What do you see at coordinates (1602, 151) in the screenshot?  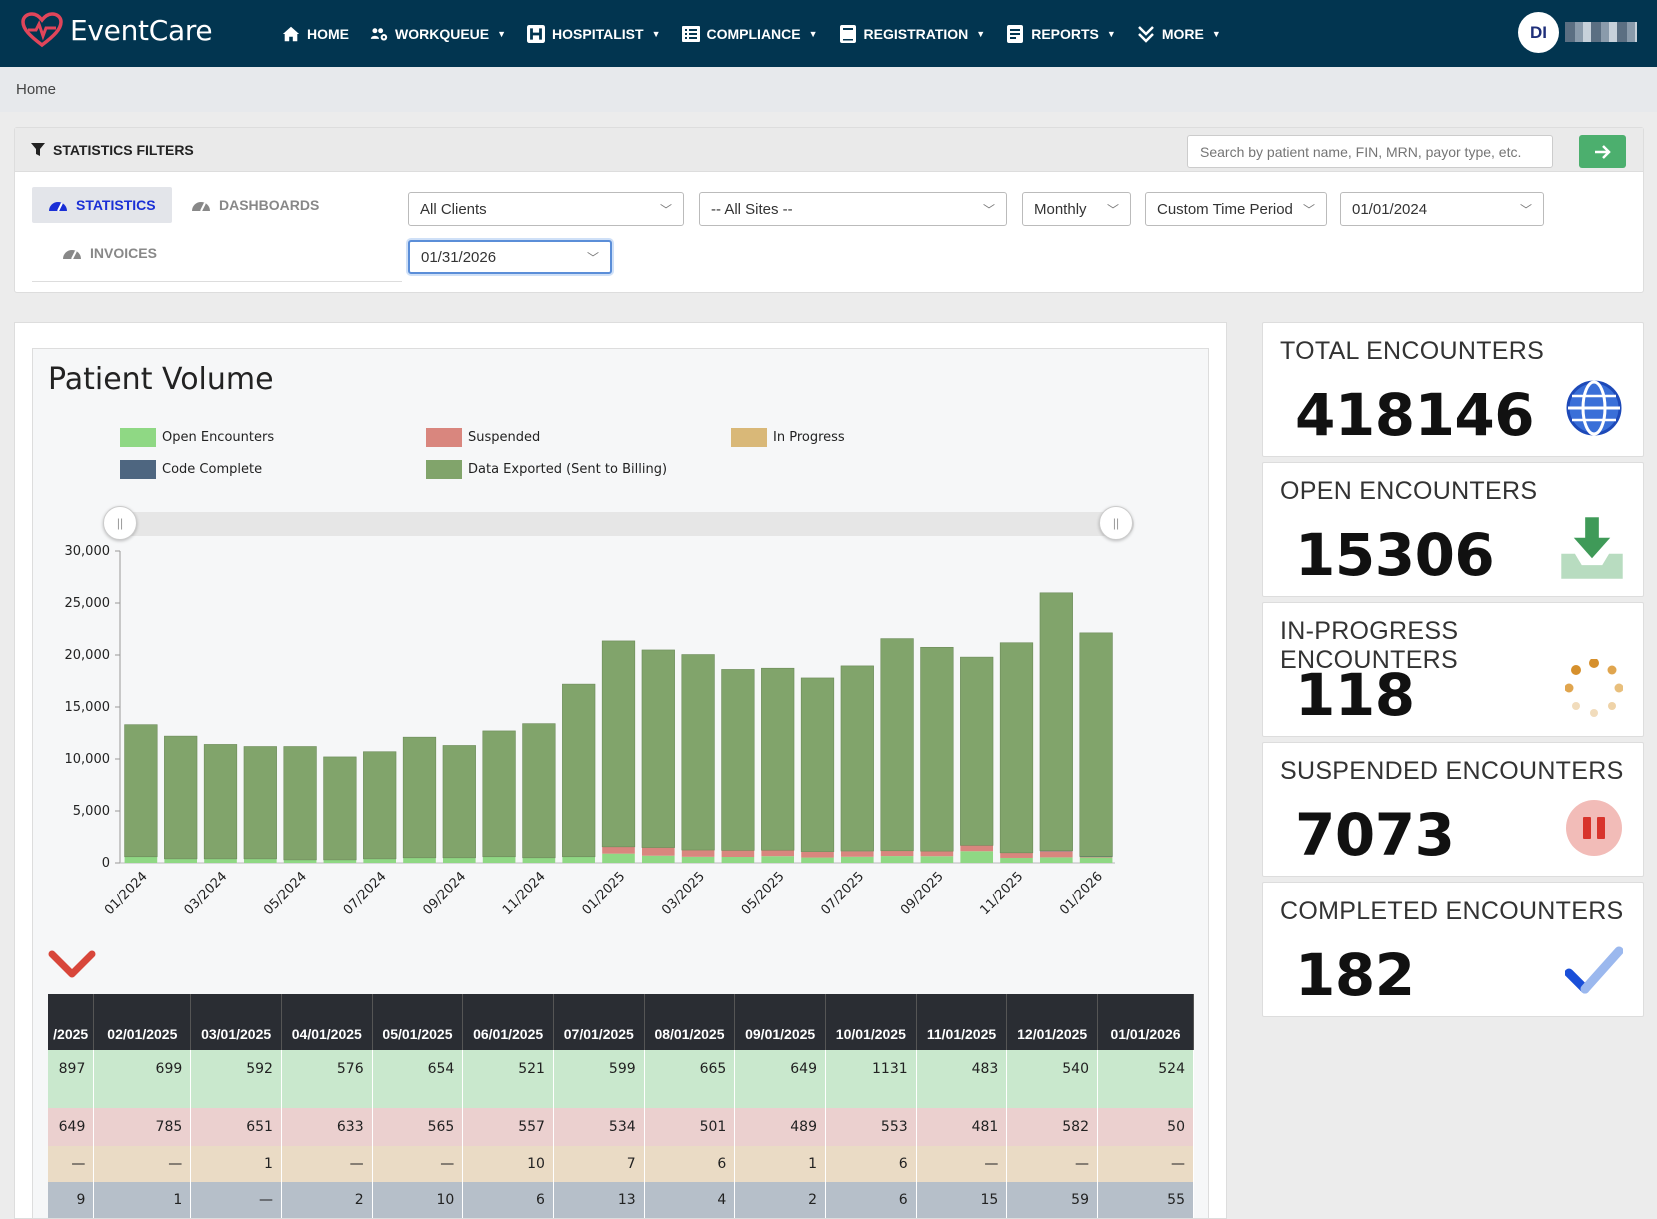 I see `search-submit-button` at bounding box center [1602, 151].